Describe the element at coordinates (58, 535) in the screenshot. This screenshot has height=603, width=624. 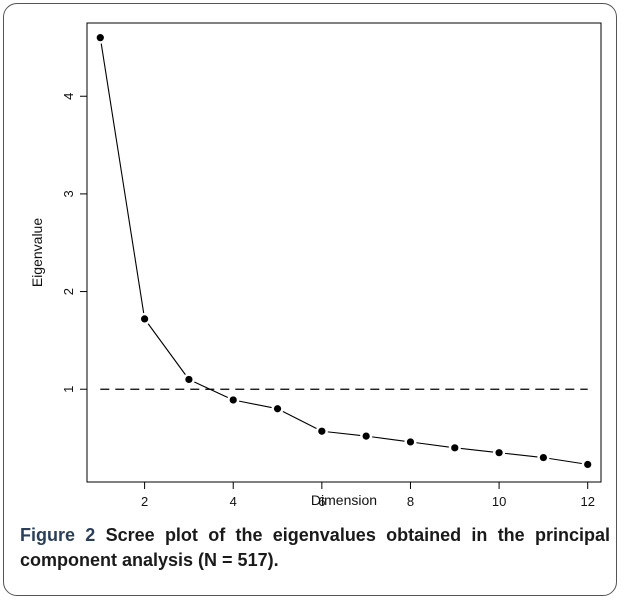
I see `caption-label: Figure 2` at that location.